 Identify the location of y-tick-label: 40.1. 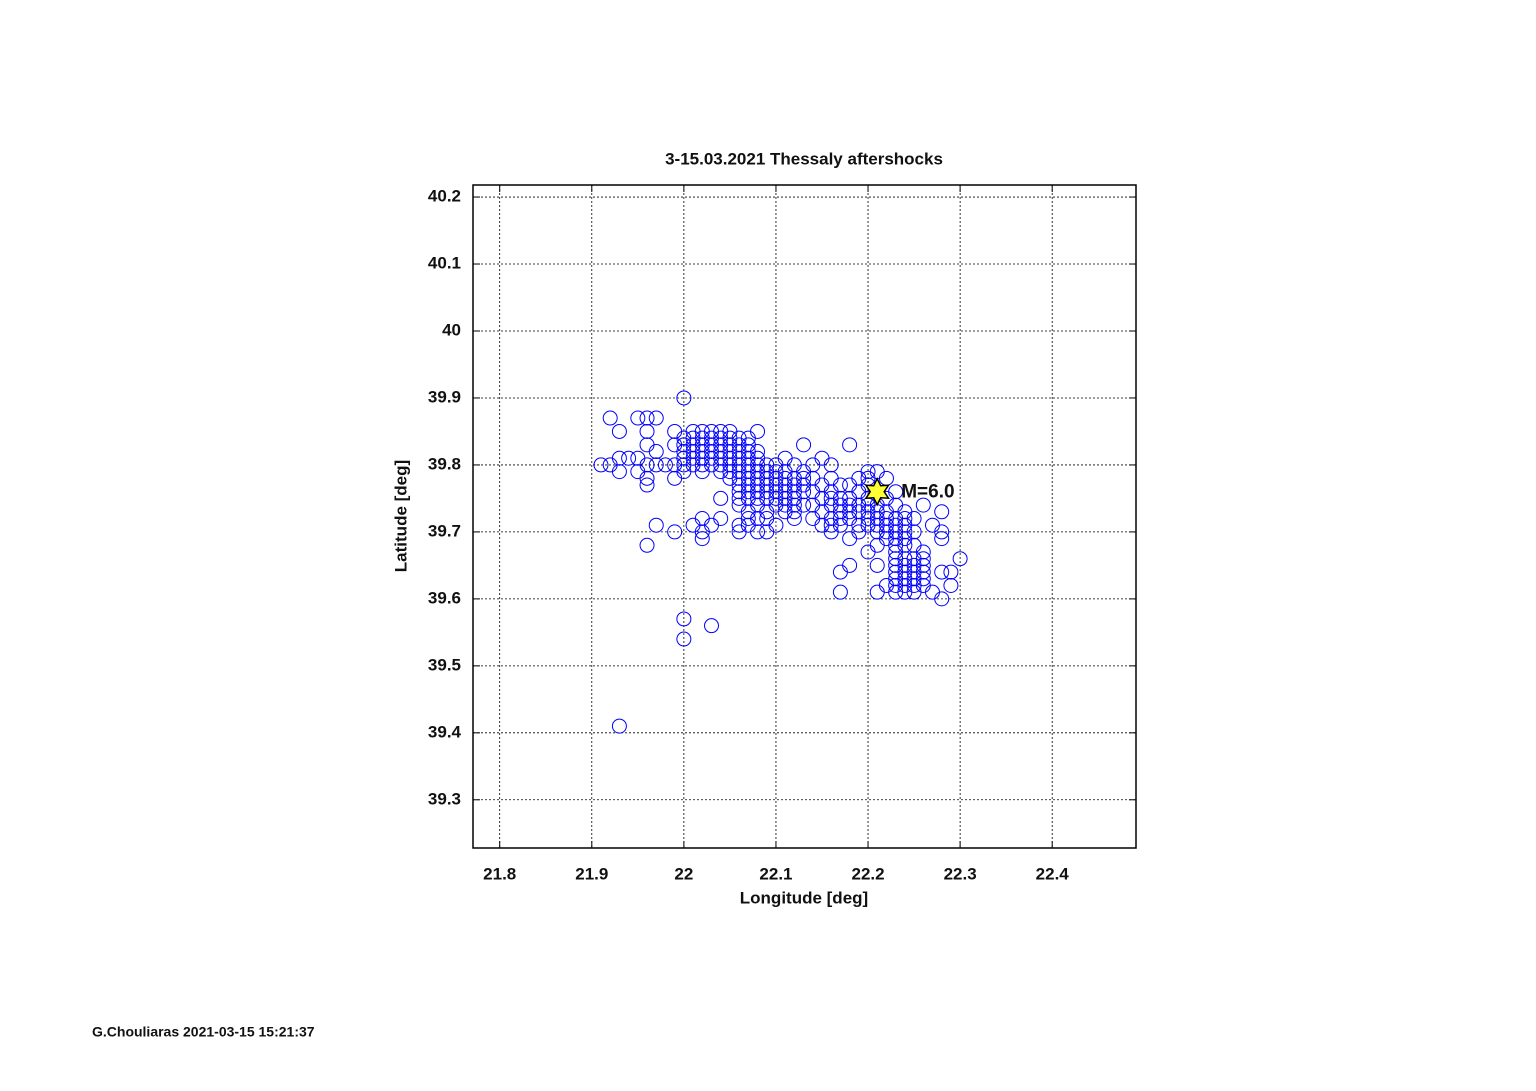
(444, 263).